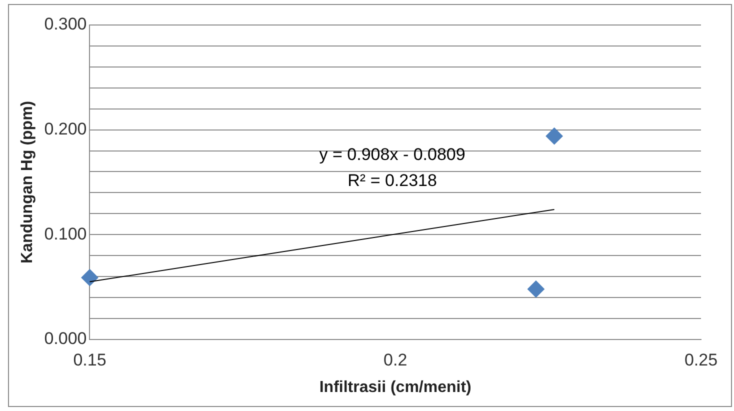 This screenshot has width=734, height=411. I want to click on y-axis-title: Kandungan Hg (ppm), so click(27, 182).